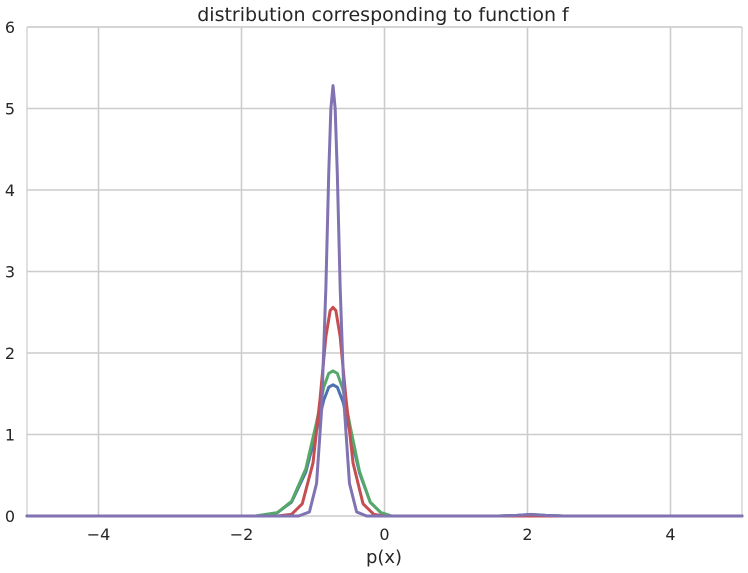 The width and height of the screenshot is (748, 573). I want to click on y-tick-label: 5, so click(10, 109).